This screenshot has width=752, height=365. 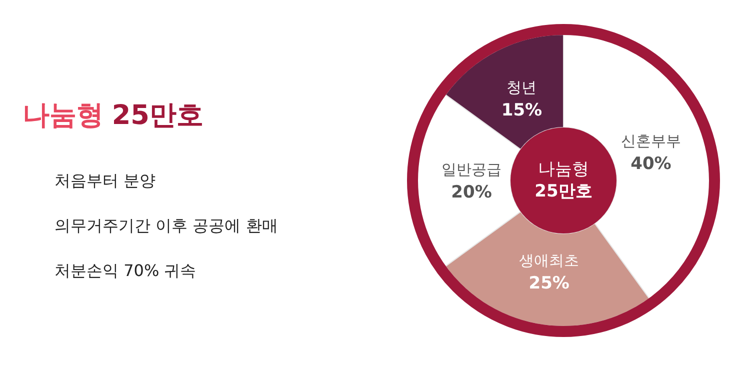 What do you see at coordinates (521, 110) in the screenshot?
I see `data-label: 15%` at bounding box center [521, 110].